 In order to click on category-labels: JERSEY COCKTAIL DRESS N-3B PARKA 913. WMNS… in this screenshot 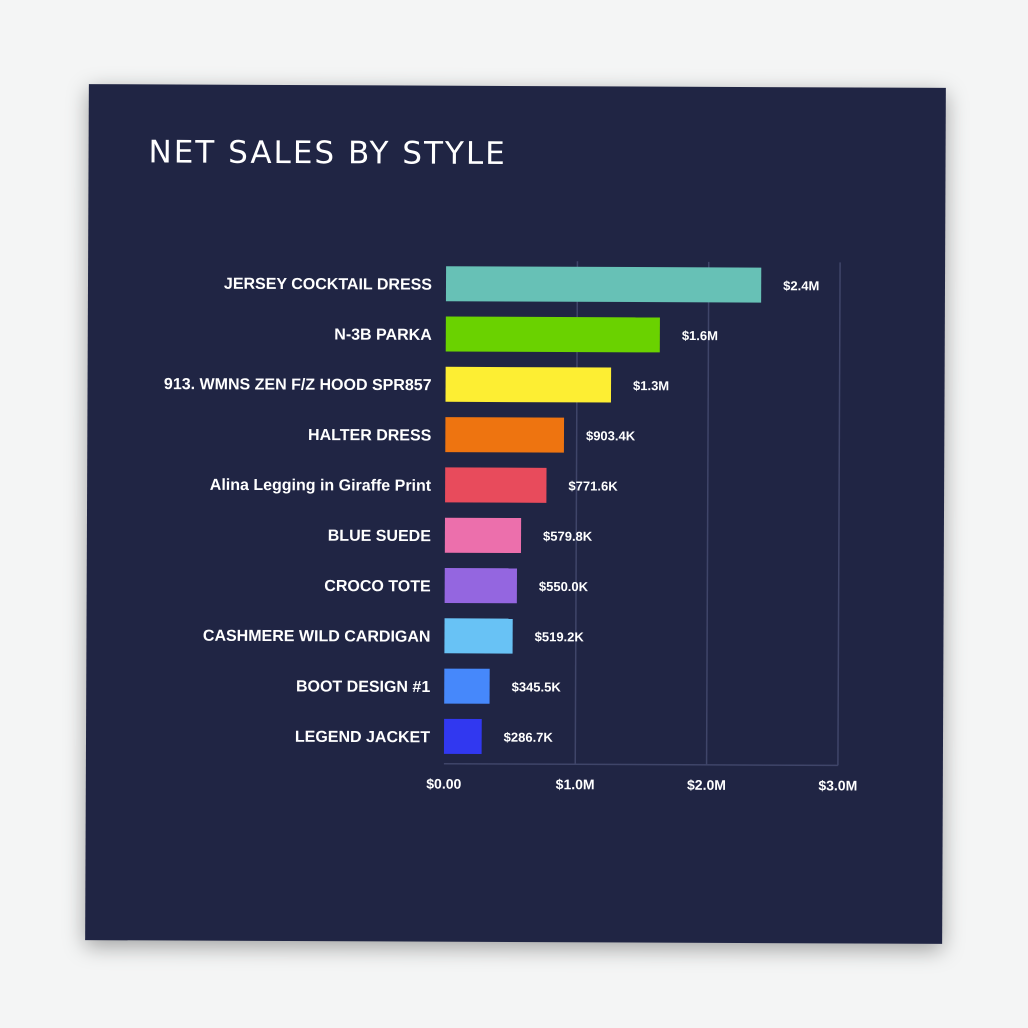, I will do `click(298, 511)`.